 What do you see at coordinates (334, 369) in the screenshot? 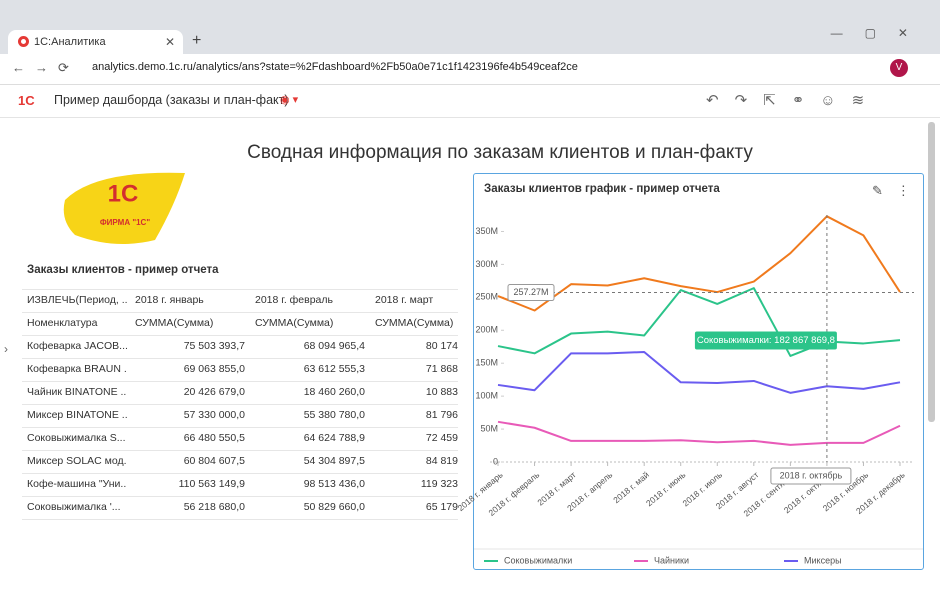
I see `table-cell: 63 612 555,3` at bounding box center [334, 369].